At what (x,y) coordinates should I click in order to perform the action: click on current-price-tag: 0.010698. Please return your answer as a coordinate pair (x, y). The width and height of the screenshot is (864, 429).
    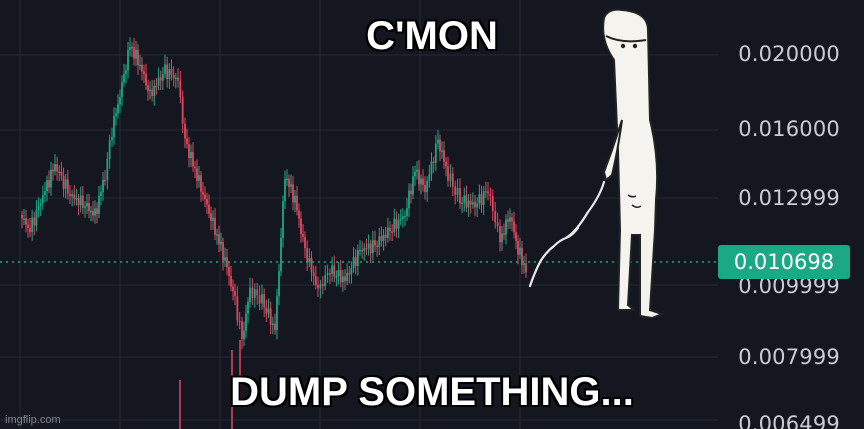
    Looking at the image, I should click on (784, 262).